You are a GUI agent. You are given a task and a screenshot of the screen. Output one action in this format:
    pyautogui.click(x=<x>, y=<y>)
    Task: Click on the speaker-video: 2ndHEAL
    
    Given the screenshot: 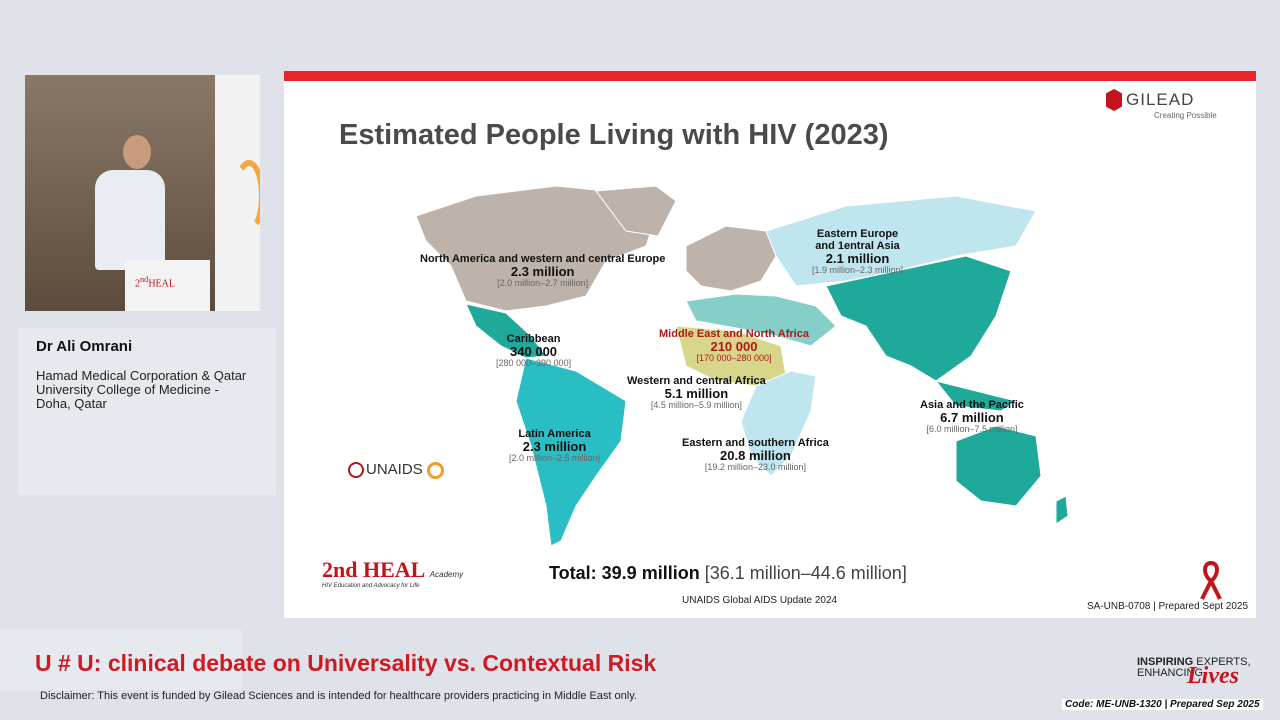 What is the action you would take?
    pyautogui.click(x=142, y=193)
    